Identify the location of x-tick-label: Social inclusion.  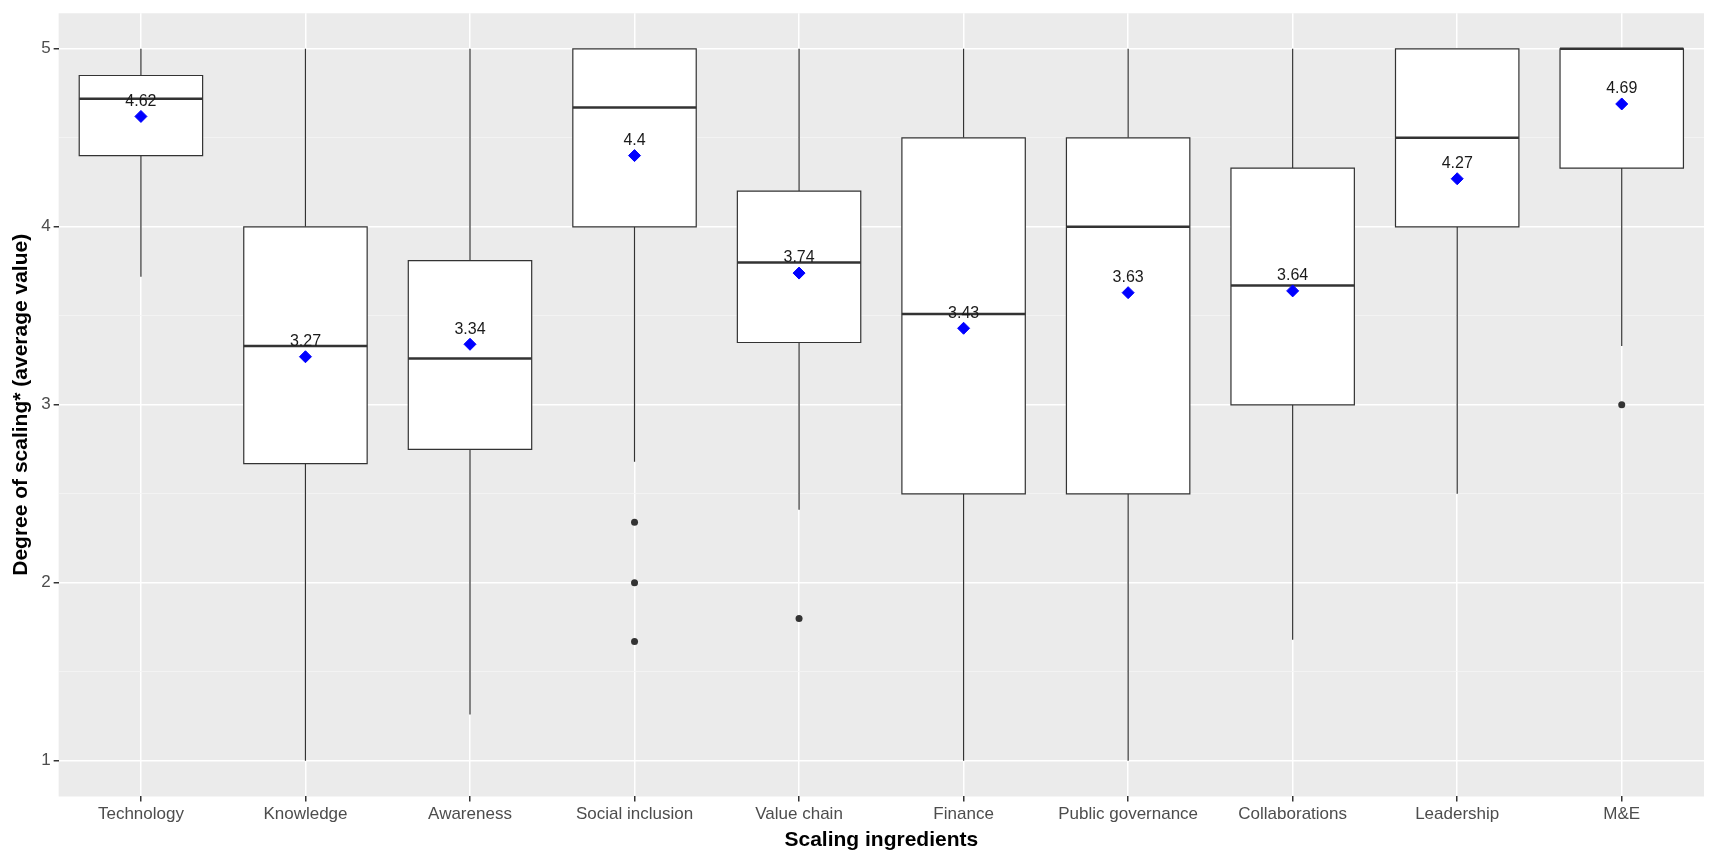
(634, 814).